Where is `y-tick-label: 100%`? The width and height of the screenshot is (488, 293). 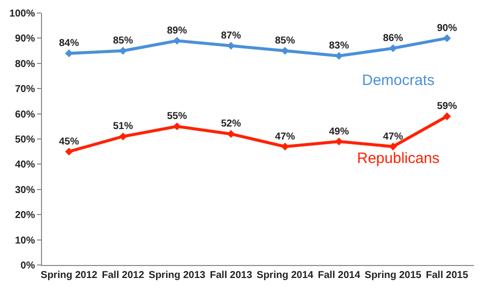 y-tick-label: 100% is located at coordinates (22, 14).